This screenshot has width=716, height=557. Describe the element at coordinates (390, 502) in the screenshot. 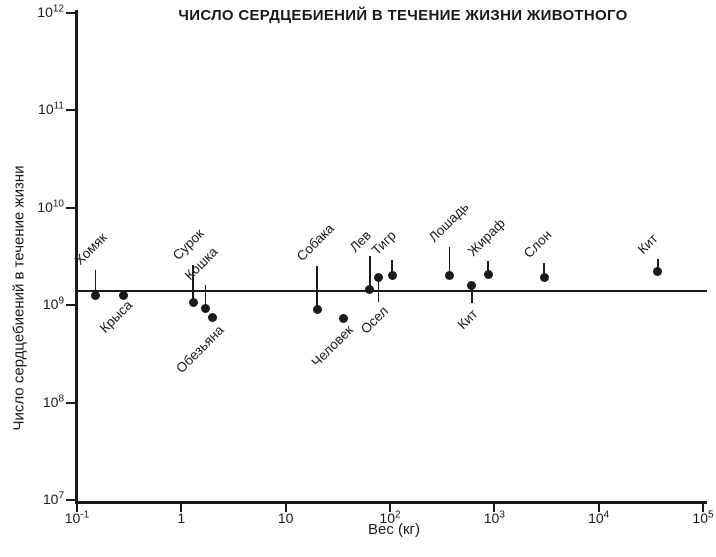

I see `x-axis` at that location.